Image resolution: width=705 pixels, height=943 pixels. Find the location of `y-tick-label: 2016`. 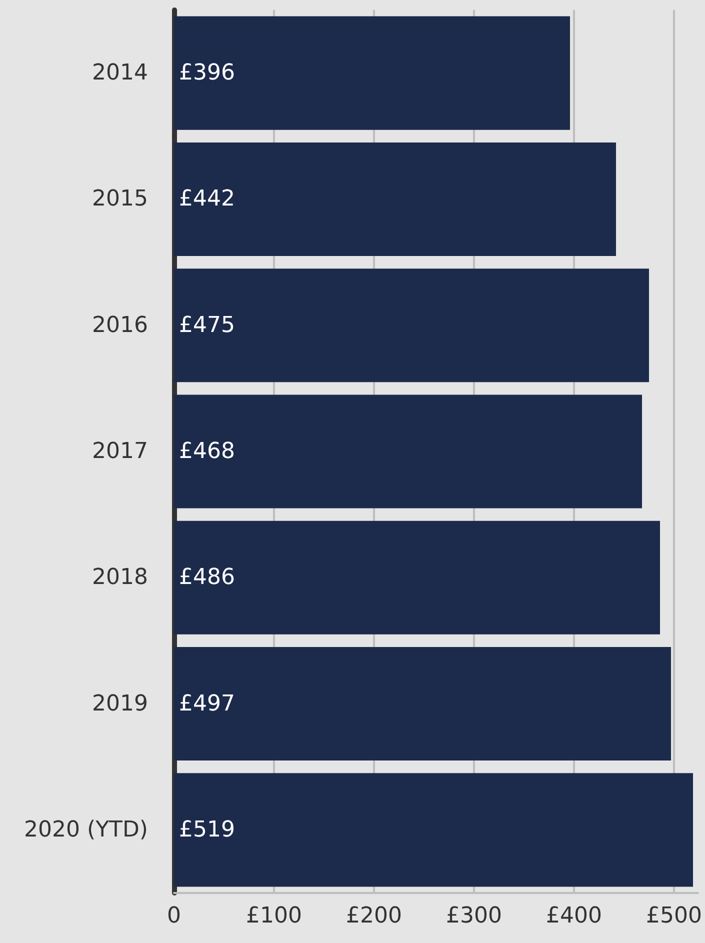

y-tick-label: 2016 is located at coordinates (120, 325).